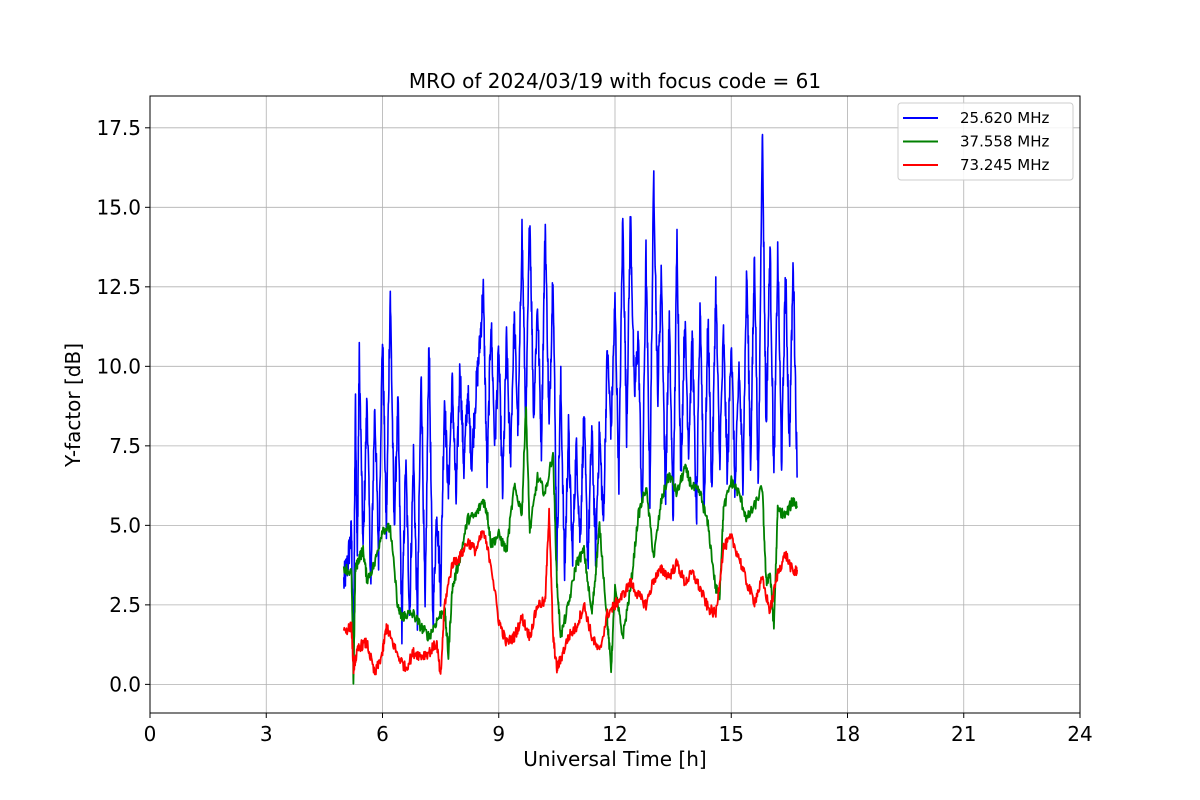 The width and height of the screenshot is (1200, 800). What do you see at coordinates (118, 207) in the screenshot?
I see `y-tick-label: 15.0` at bounding box center [118, 207].